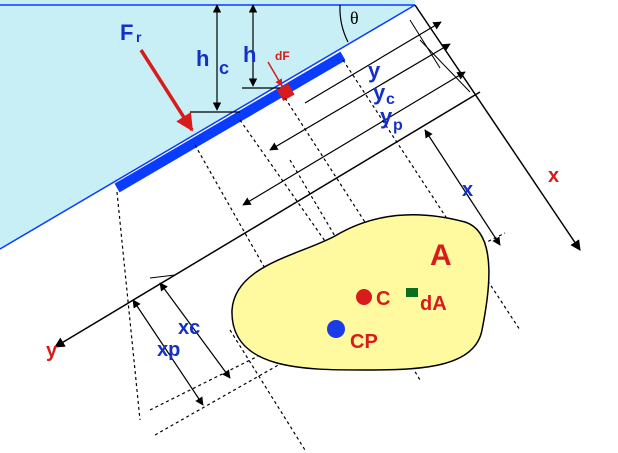 This screenshot has height=453, width=618. What do you see at coordinates (224, 68) in the screenshot?
I see `hc-sub: c` at bounding box center [224, 68].